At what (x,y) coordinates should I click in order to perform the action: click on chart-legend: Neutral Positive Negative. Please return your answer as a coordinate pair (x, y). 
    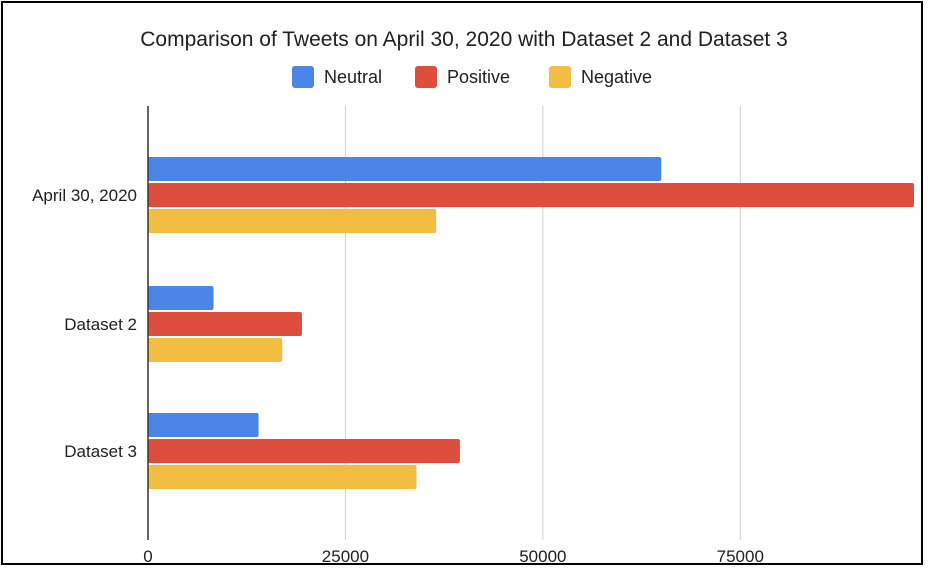
    Looking at the image, I should click on (464, 78).